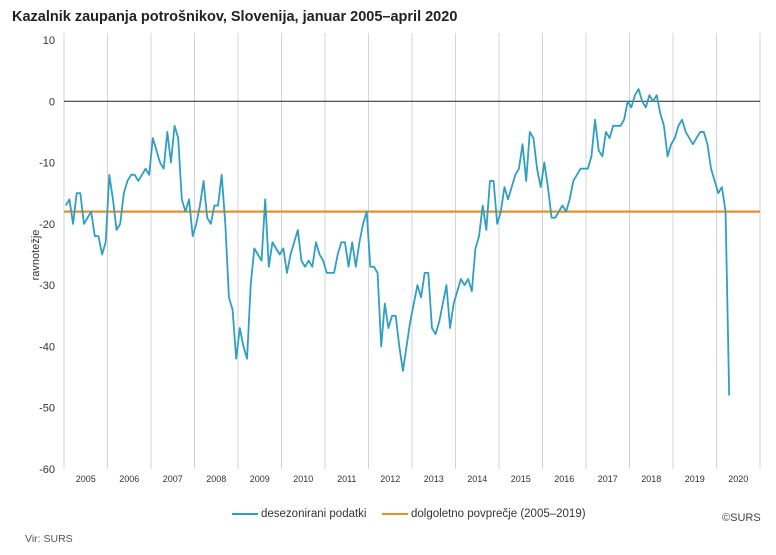 Image resolution: width=776 pixels, height=555 pixels. Describe the element at coordinates (245, 514) in the screenshot. I see `legend-swatch-blue` at that location.